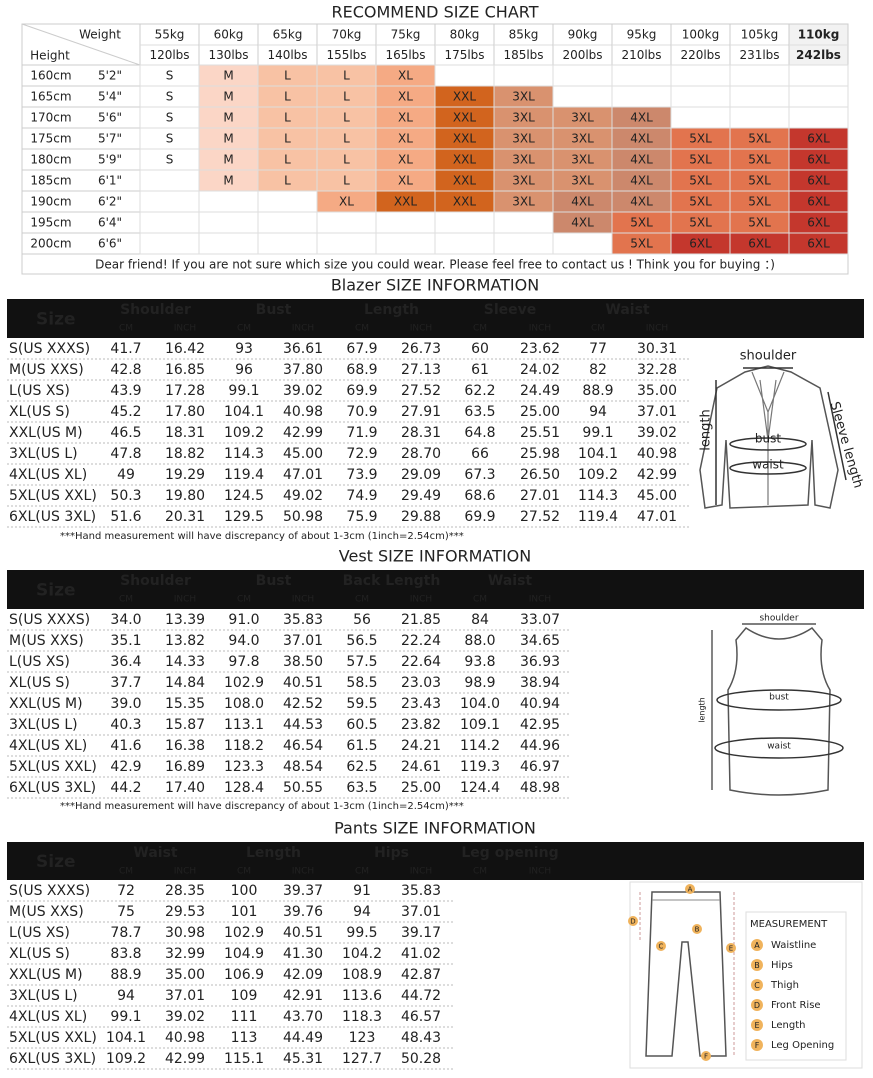 The height and width of the screenshot is (1078, 873). What do you see at coordinates (110, 118) in the screenshot?
I see `height-ft: 5'6"` at bounding box center [110, 118].